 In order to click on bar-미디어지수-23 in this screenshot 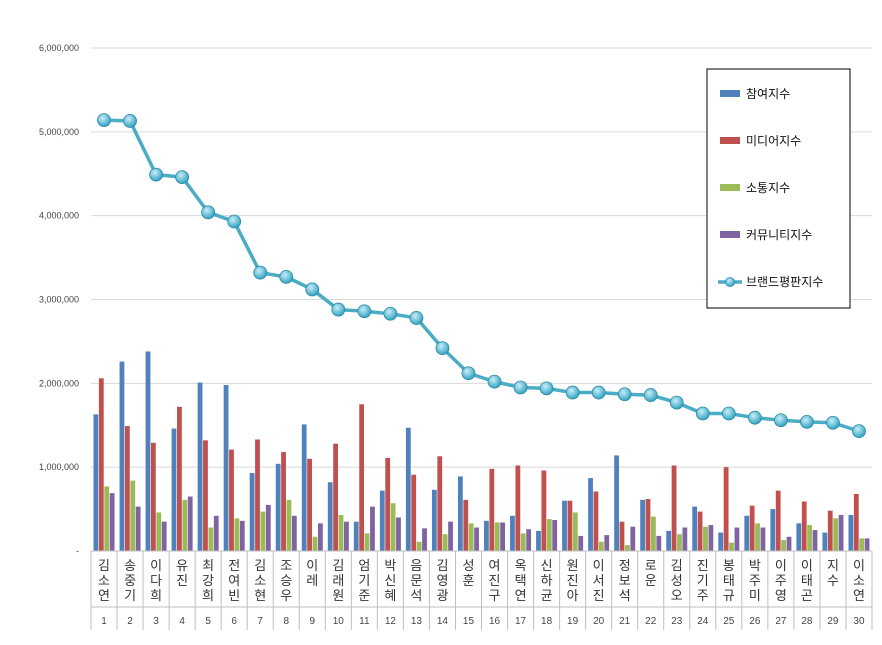, I will do `click(674, 508)`.